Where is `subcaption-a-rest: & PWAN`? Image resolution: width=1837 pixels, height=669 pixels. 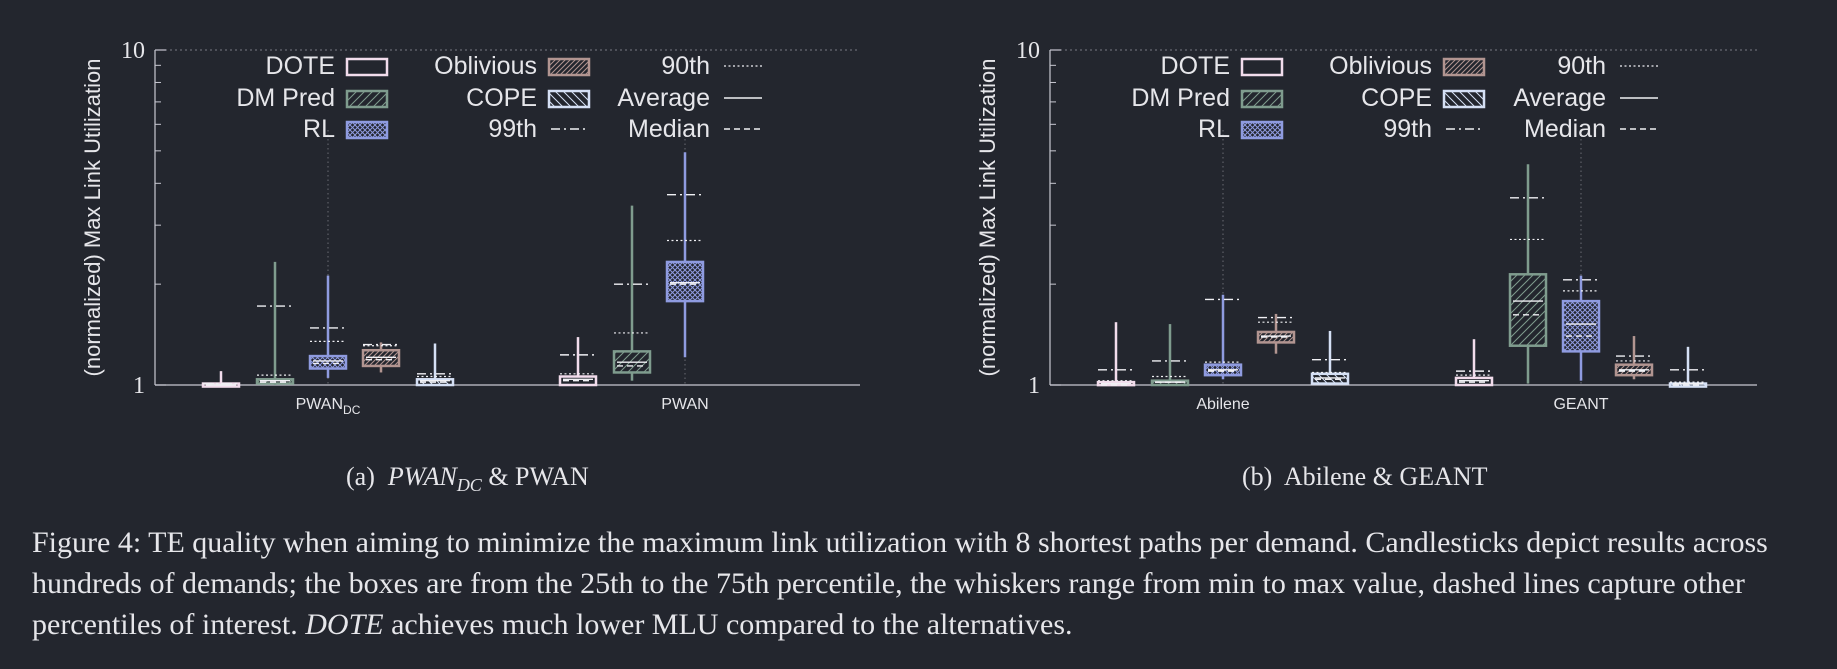
subcaption-a-rest: & PWAN is located at coordinates (535, 476).